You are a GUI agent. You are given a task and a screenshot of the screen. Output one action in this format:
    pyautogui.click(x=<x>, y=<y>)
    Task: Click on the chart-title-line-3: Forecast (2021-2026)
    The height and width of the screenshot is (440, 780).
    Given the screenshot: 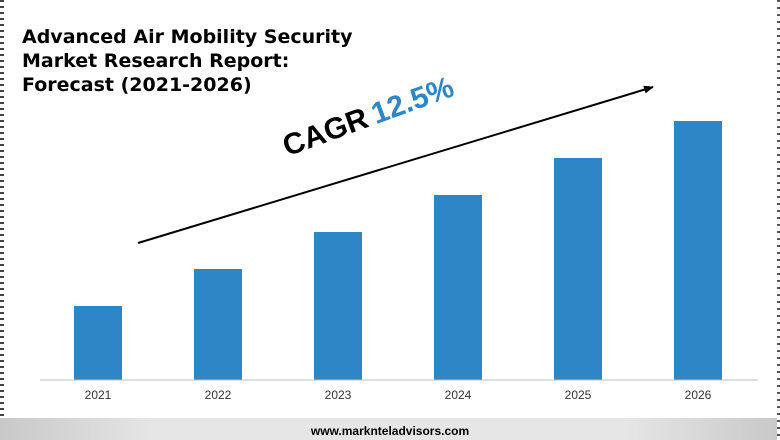 What is the action you would take?
    pyautogui.click(x=137, y=85)
    